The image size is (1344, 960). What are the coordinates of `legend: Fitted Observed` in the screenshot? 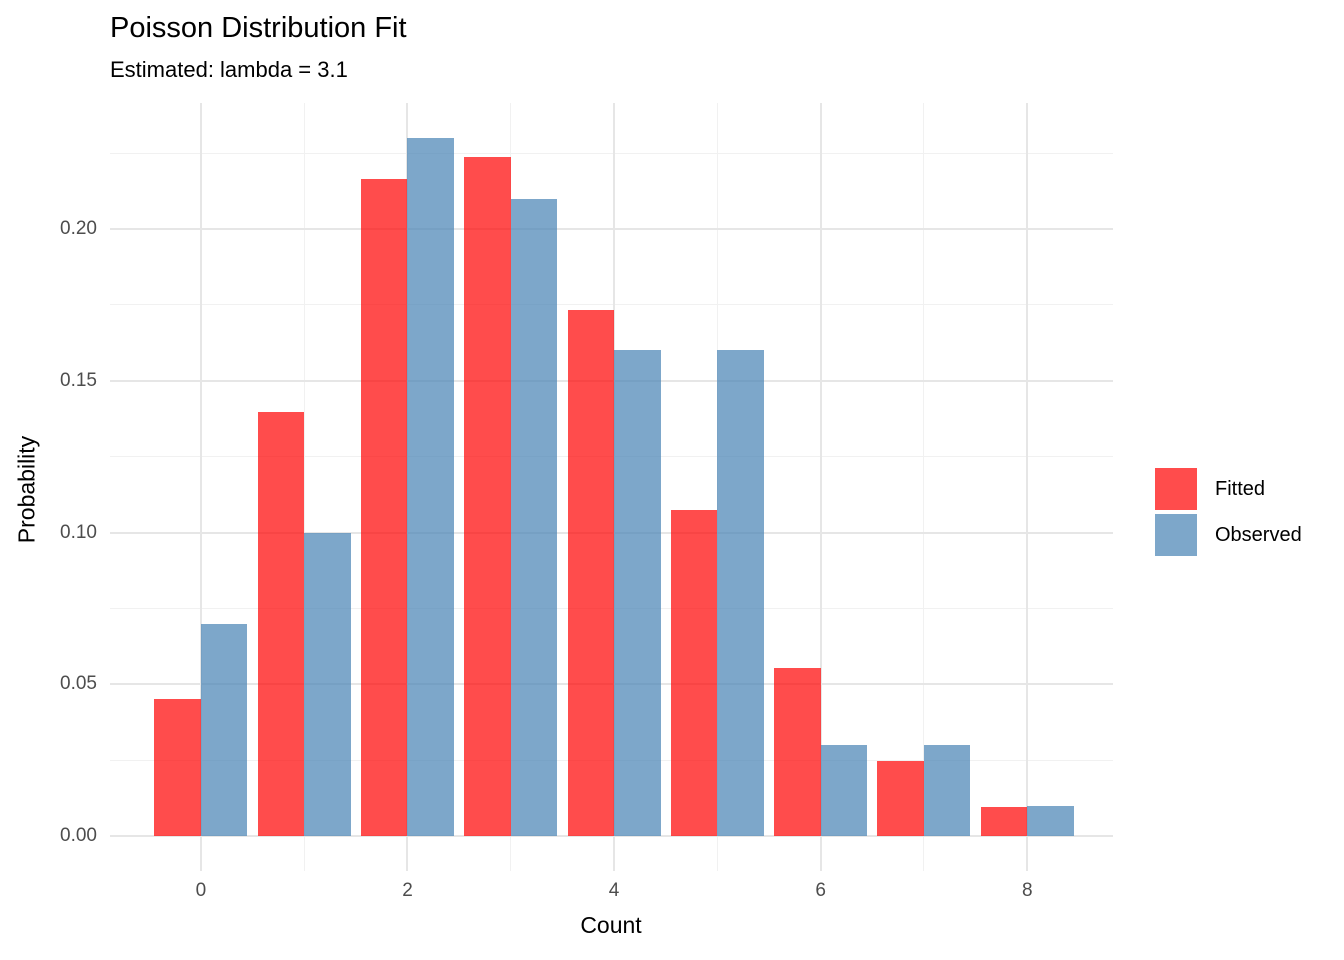 It's located at (1228, 514).